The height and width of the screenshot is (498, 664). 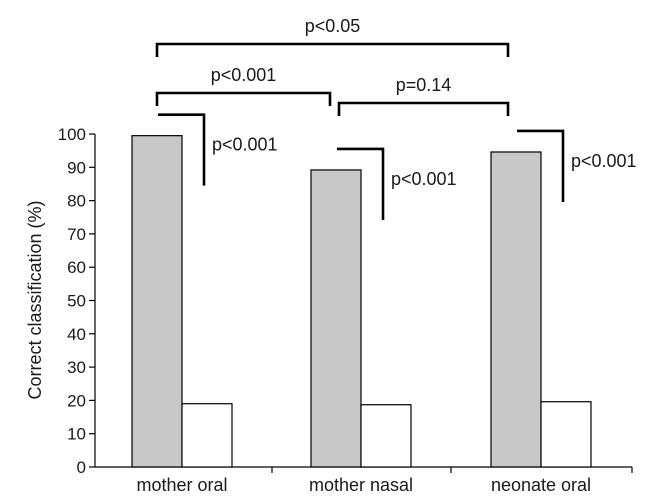 What do you see at coordinates (333, 26) in the screenshot?
I see `p-value-label: p<0.05` at bounding box center [333, 26].